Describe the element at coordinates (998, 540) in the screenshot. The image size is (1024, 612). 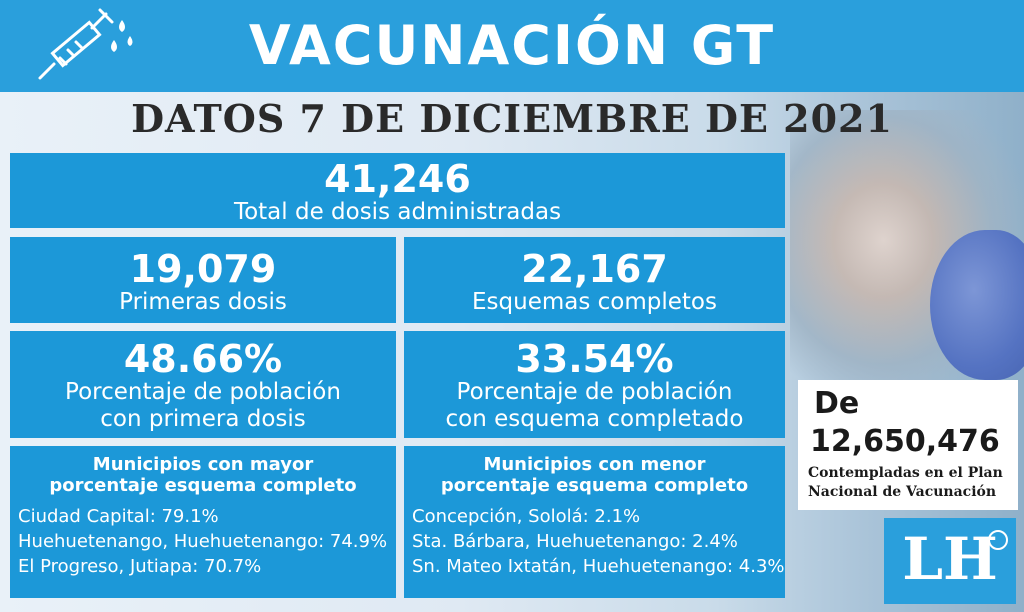
I see `clock-icon` at that location.